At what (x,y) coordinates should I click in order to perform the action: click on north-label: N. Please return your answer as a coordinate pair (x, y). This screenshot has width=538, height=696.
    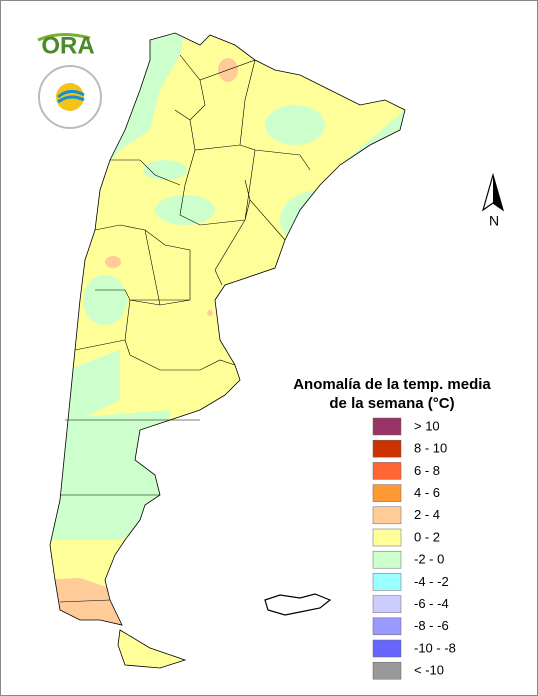
    Looking at the image, I should click on (494, 221).